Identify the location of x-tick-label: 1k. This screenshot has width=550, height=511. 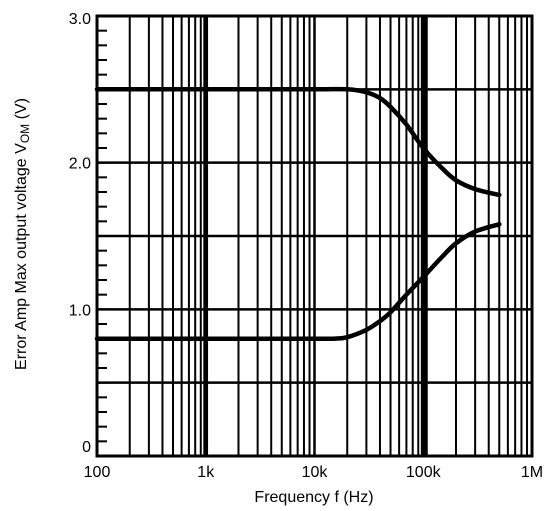
(206, 472).